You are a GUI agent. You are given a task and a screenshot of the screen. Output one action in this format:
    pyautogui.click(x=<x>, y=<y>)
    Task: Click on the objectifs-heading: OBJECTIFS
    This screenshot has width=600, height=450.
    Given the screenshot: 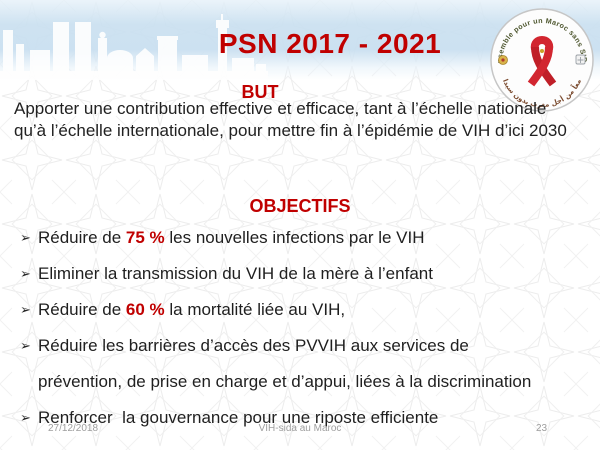 What is the action you would take?
    pyautogui.click(x=300, y=206)
    